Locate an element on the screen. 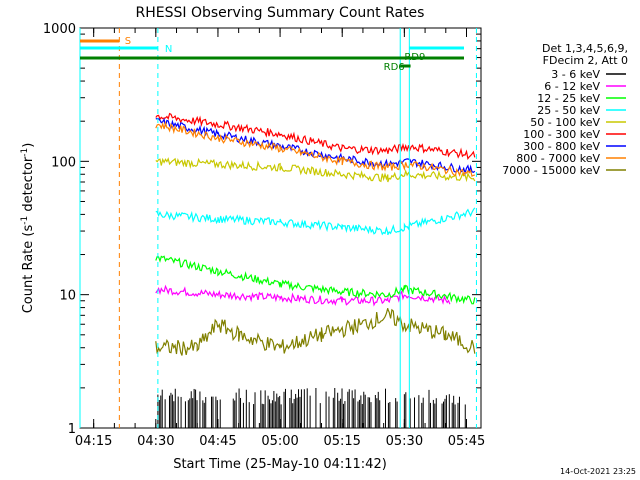 The width and height of the screenshot is (640, 480). legend-label: 50 - 100 keV is located at coordinates (565, 122).